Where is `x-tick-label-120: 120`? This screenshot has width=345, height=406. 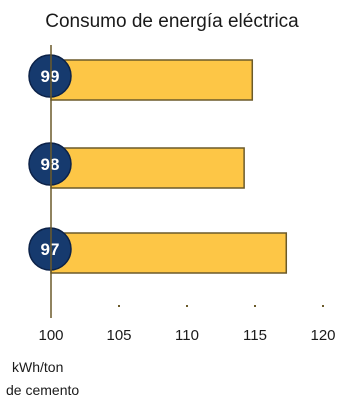 x-tick-label-120: 120 is located at coordinates (322, 335).